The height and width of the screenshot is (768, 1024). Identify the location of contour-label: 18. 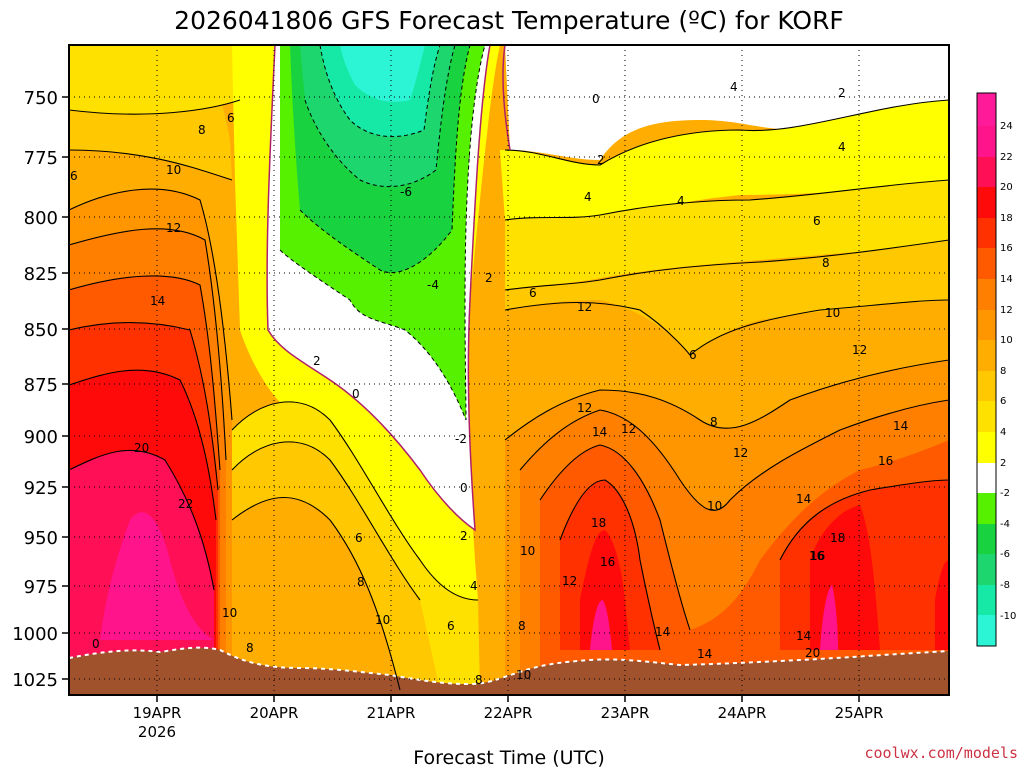
(837, 538).